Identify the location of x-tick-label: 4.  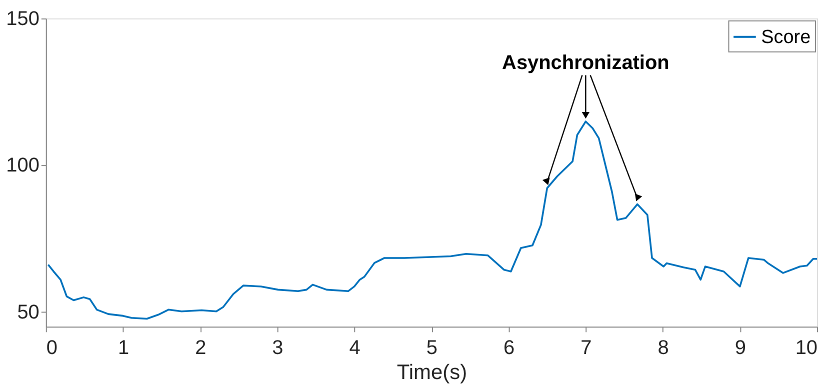
(354, 348).